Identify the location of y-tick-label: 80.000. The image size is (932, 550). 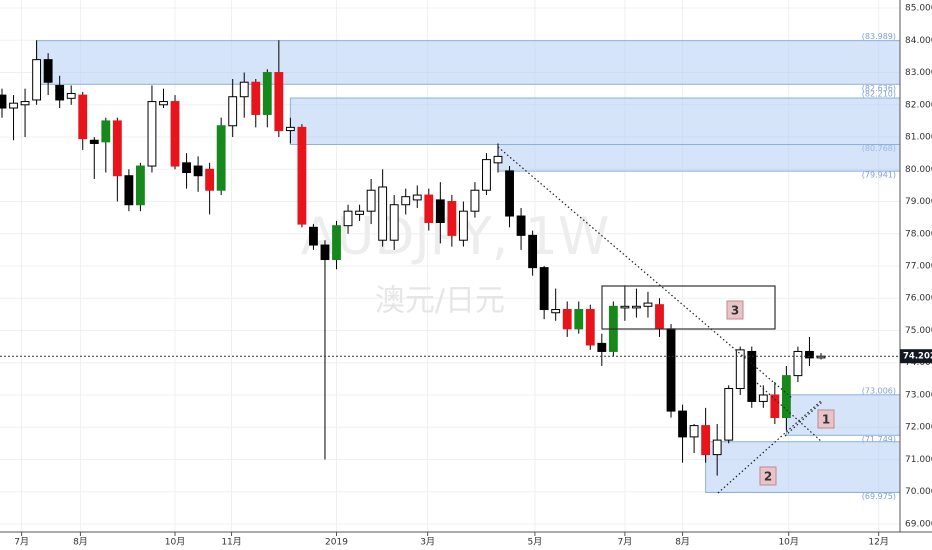
(918, 170).